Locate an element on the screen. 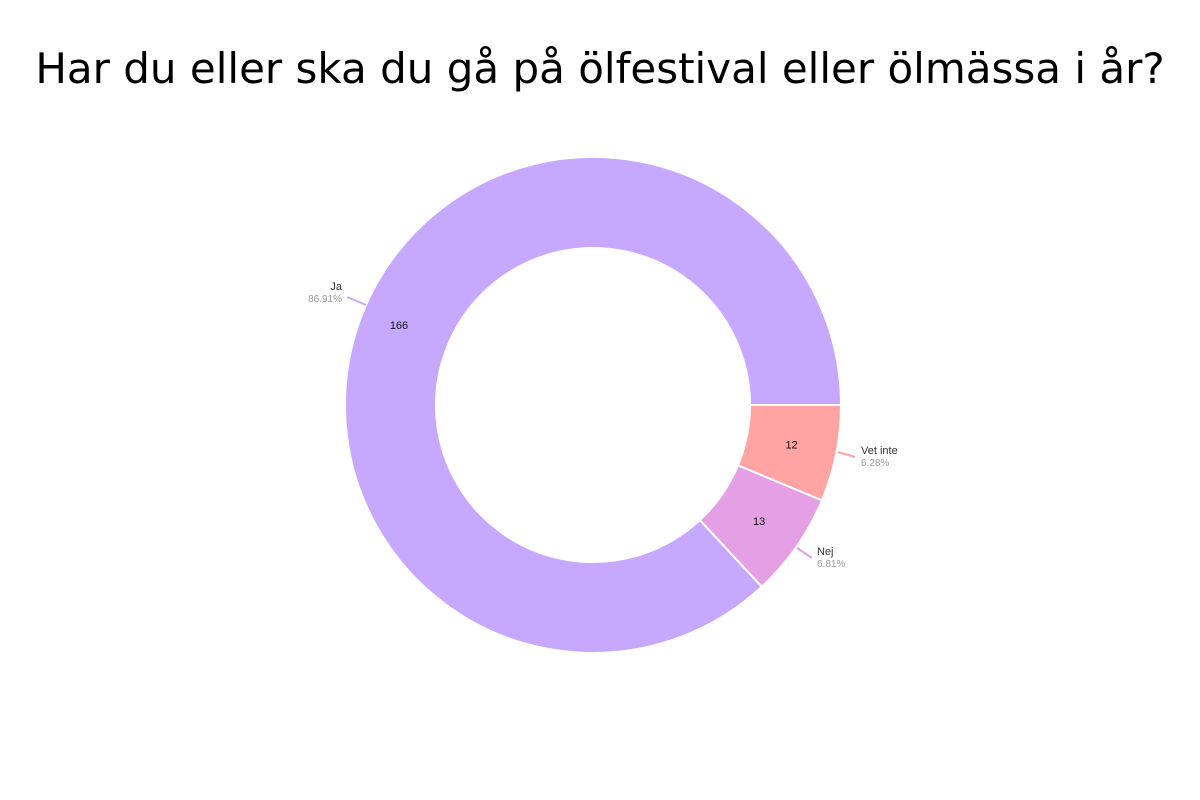 The width and height of the screenshot is (1200, 800). leader-line-vet-inte is located at coordinates (846, 454).